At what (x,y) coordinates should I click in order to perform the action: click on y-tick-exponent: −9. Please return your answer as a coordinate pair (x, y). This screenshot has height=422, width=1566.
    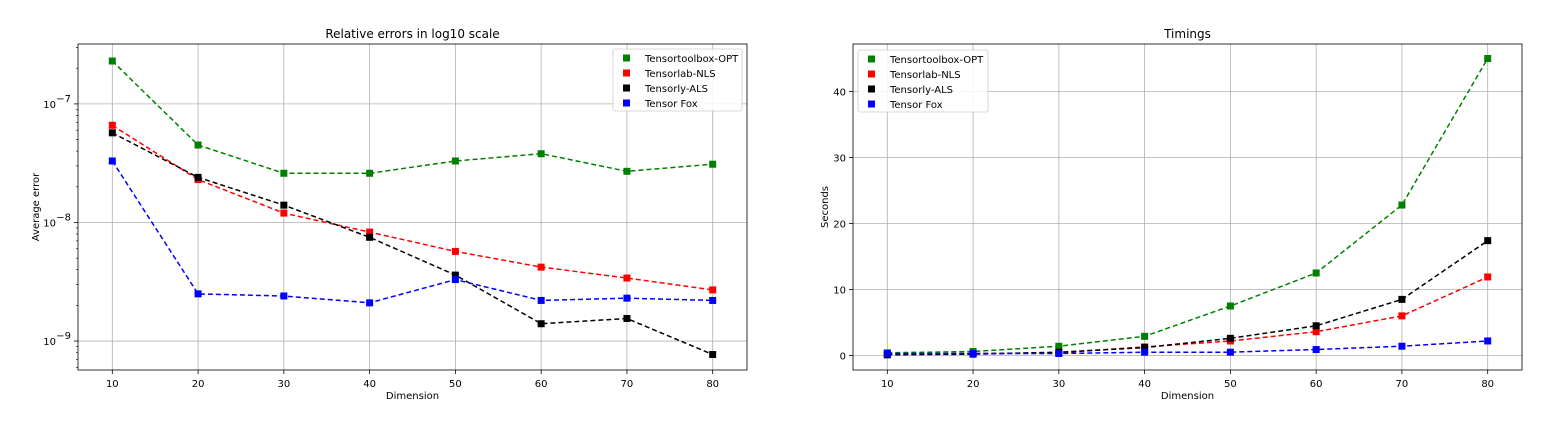
    Looking at the image, I should click on (63, 336).